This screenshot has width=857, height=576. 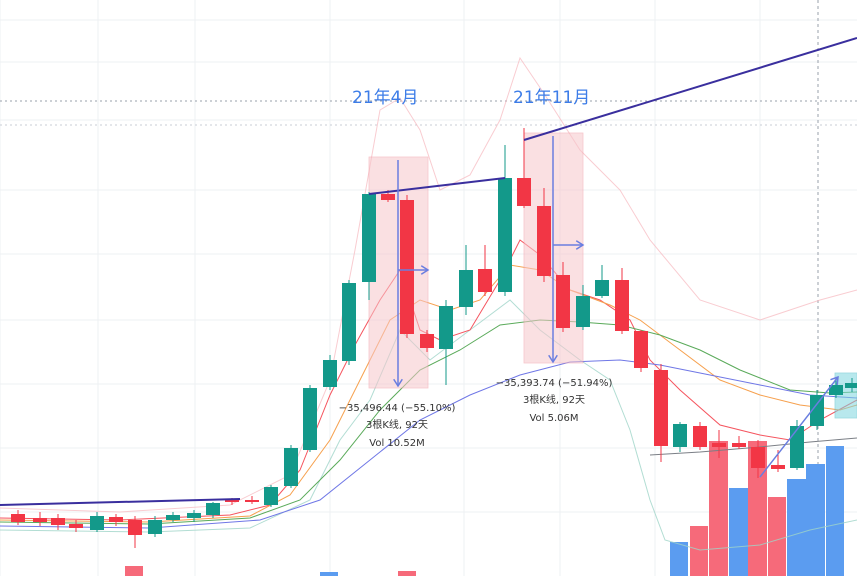 I want to click on period-label-nov-2021: 21年11月, so click(x=551, y=98).